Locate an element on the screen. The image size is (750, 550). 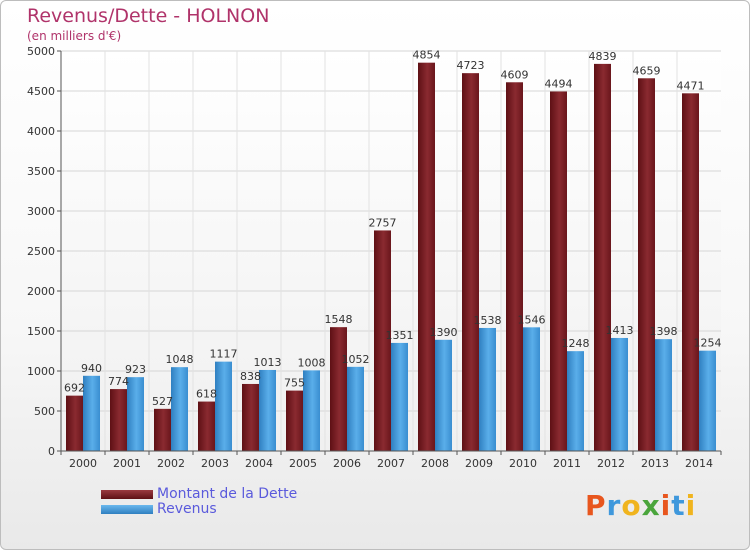
x-tick-label: 2014 is located at coordinates (699, 463).